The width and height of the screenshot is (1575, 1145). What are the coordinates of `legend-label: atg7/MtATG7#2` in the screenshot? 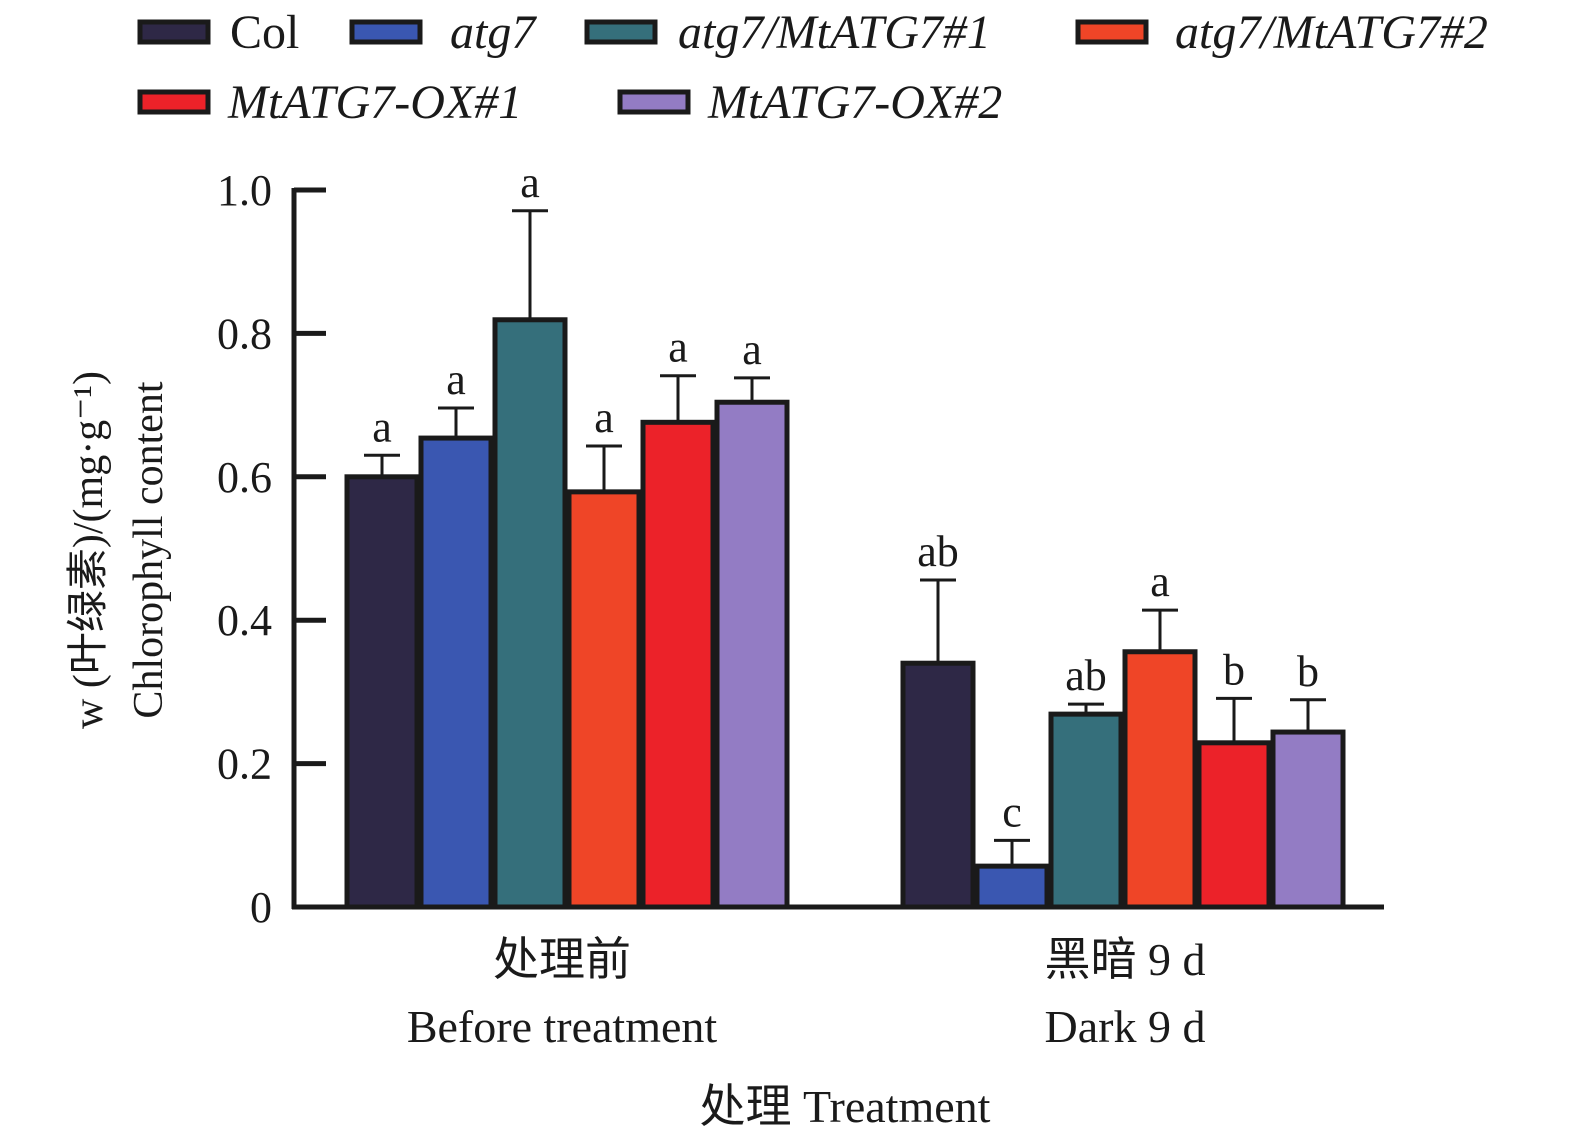 It's located at (1331, 32).